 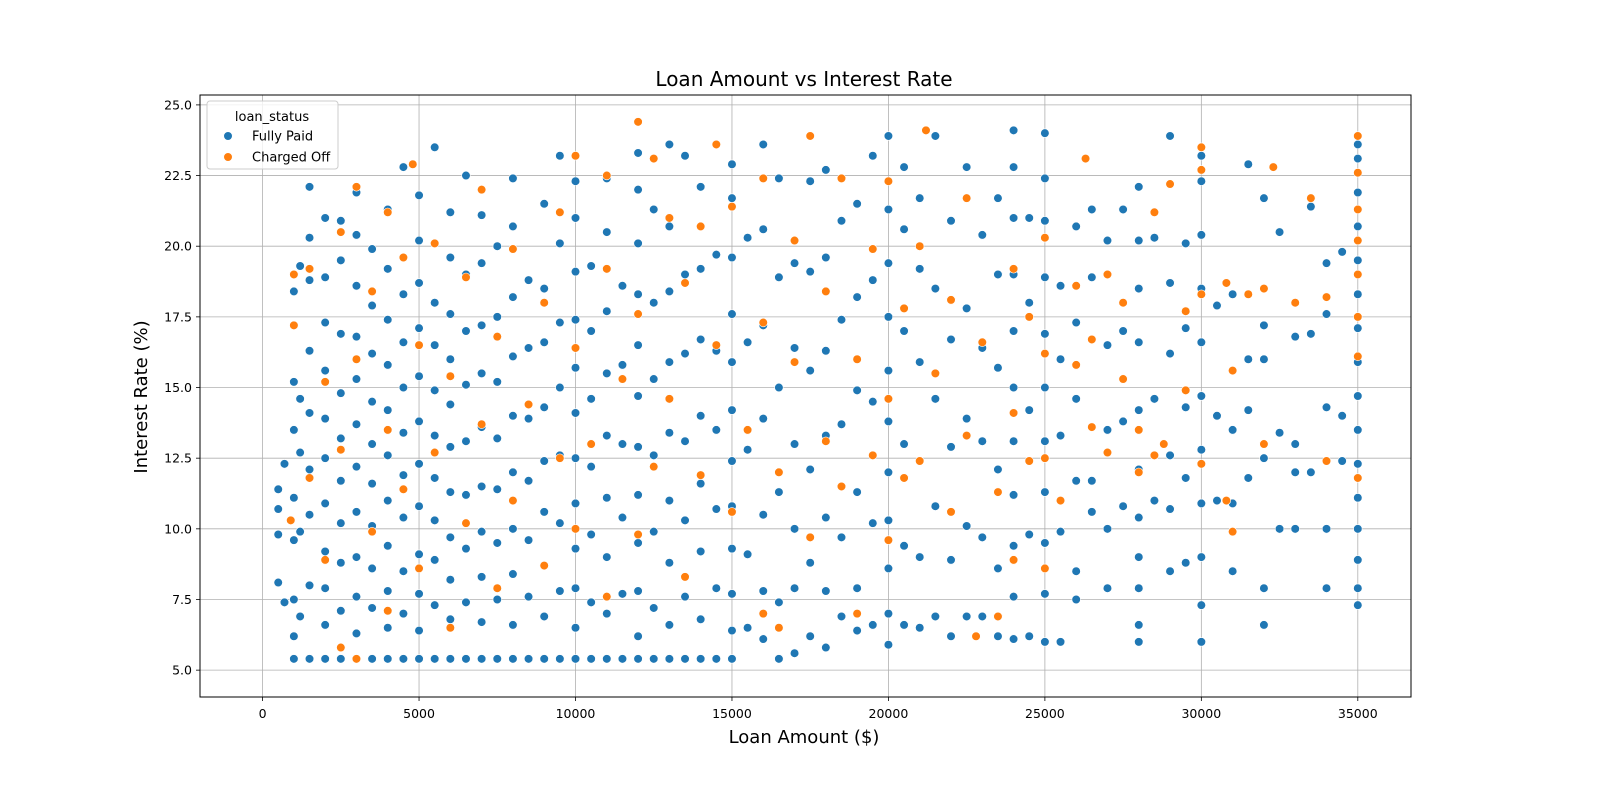 I want to click on x-tick-label: 25000, so click(x=1045, y=713).